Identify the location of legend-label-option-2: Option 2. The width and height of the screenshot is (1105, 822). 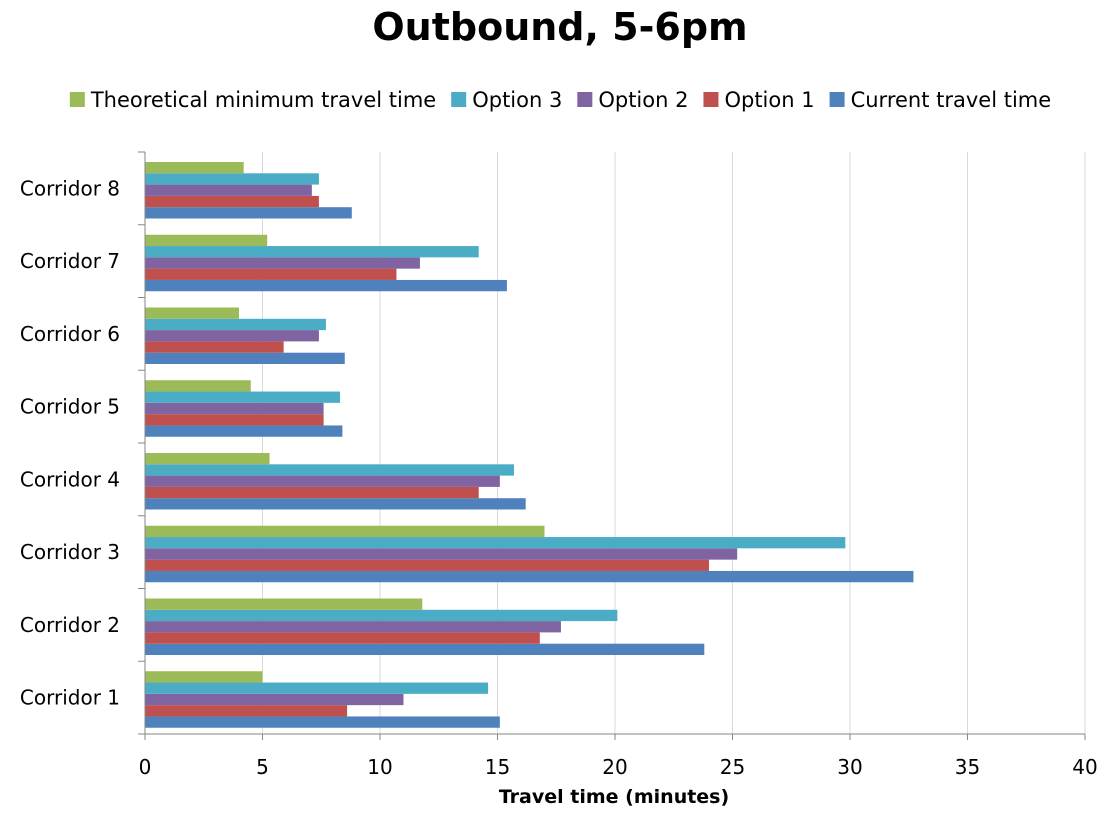
(643, 100).